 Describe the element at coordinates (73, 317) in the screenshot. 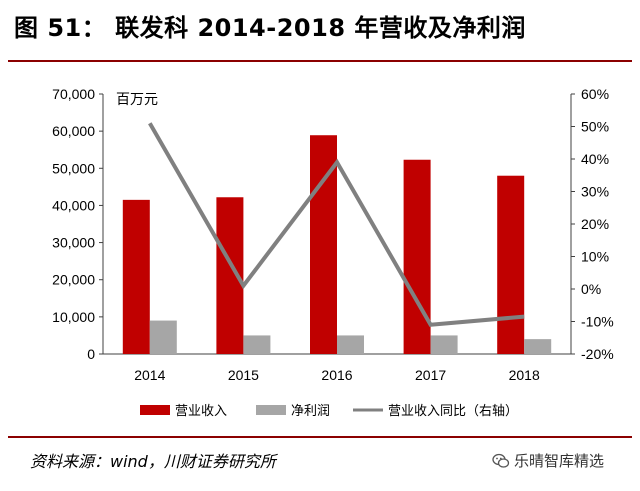

I see `left-tick-label: 10,000` at that location.